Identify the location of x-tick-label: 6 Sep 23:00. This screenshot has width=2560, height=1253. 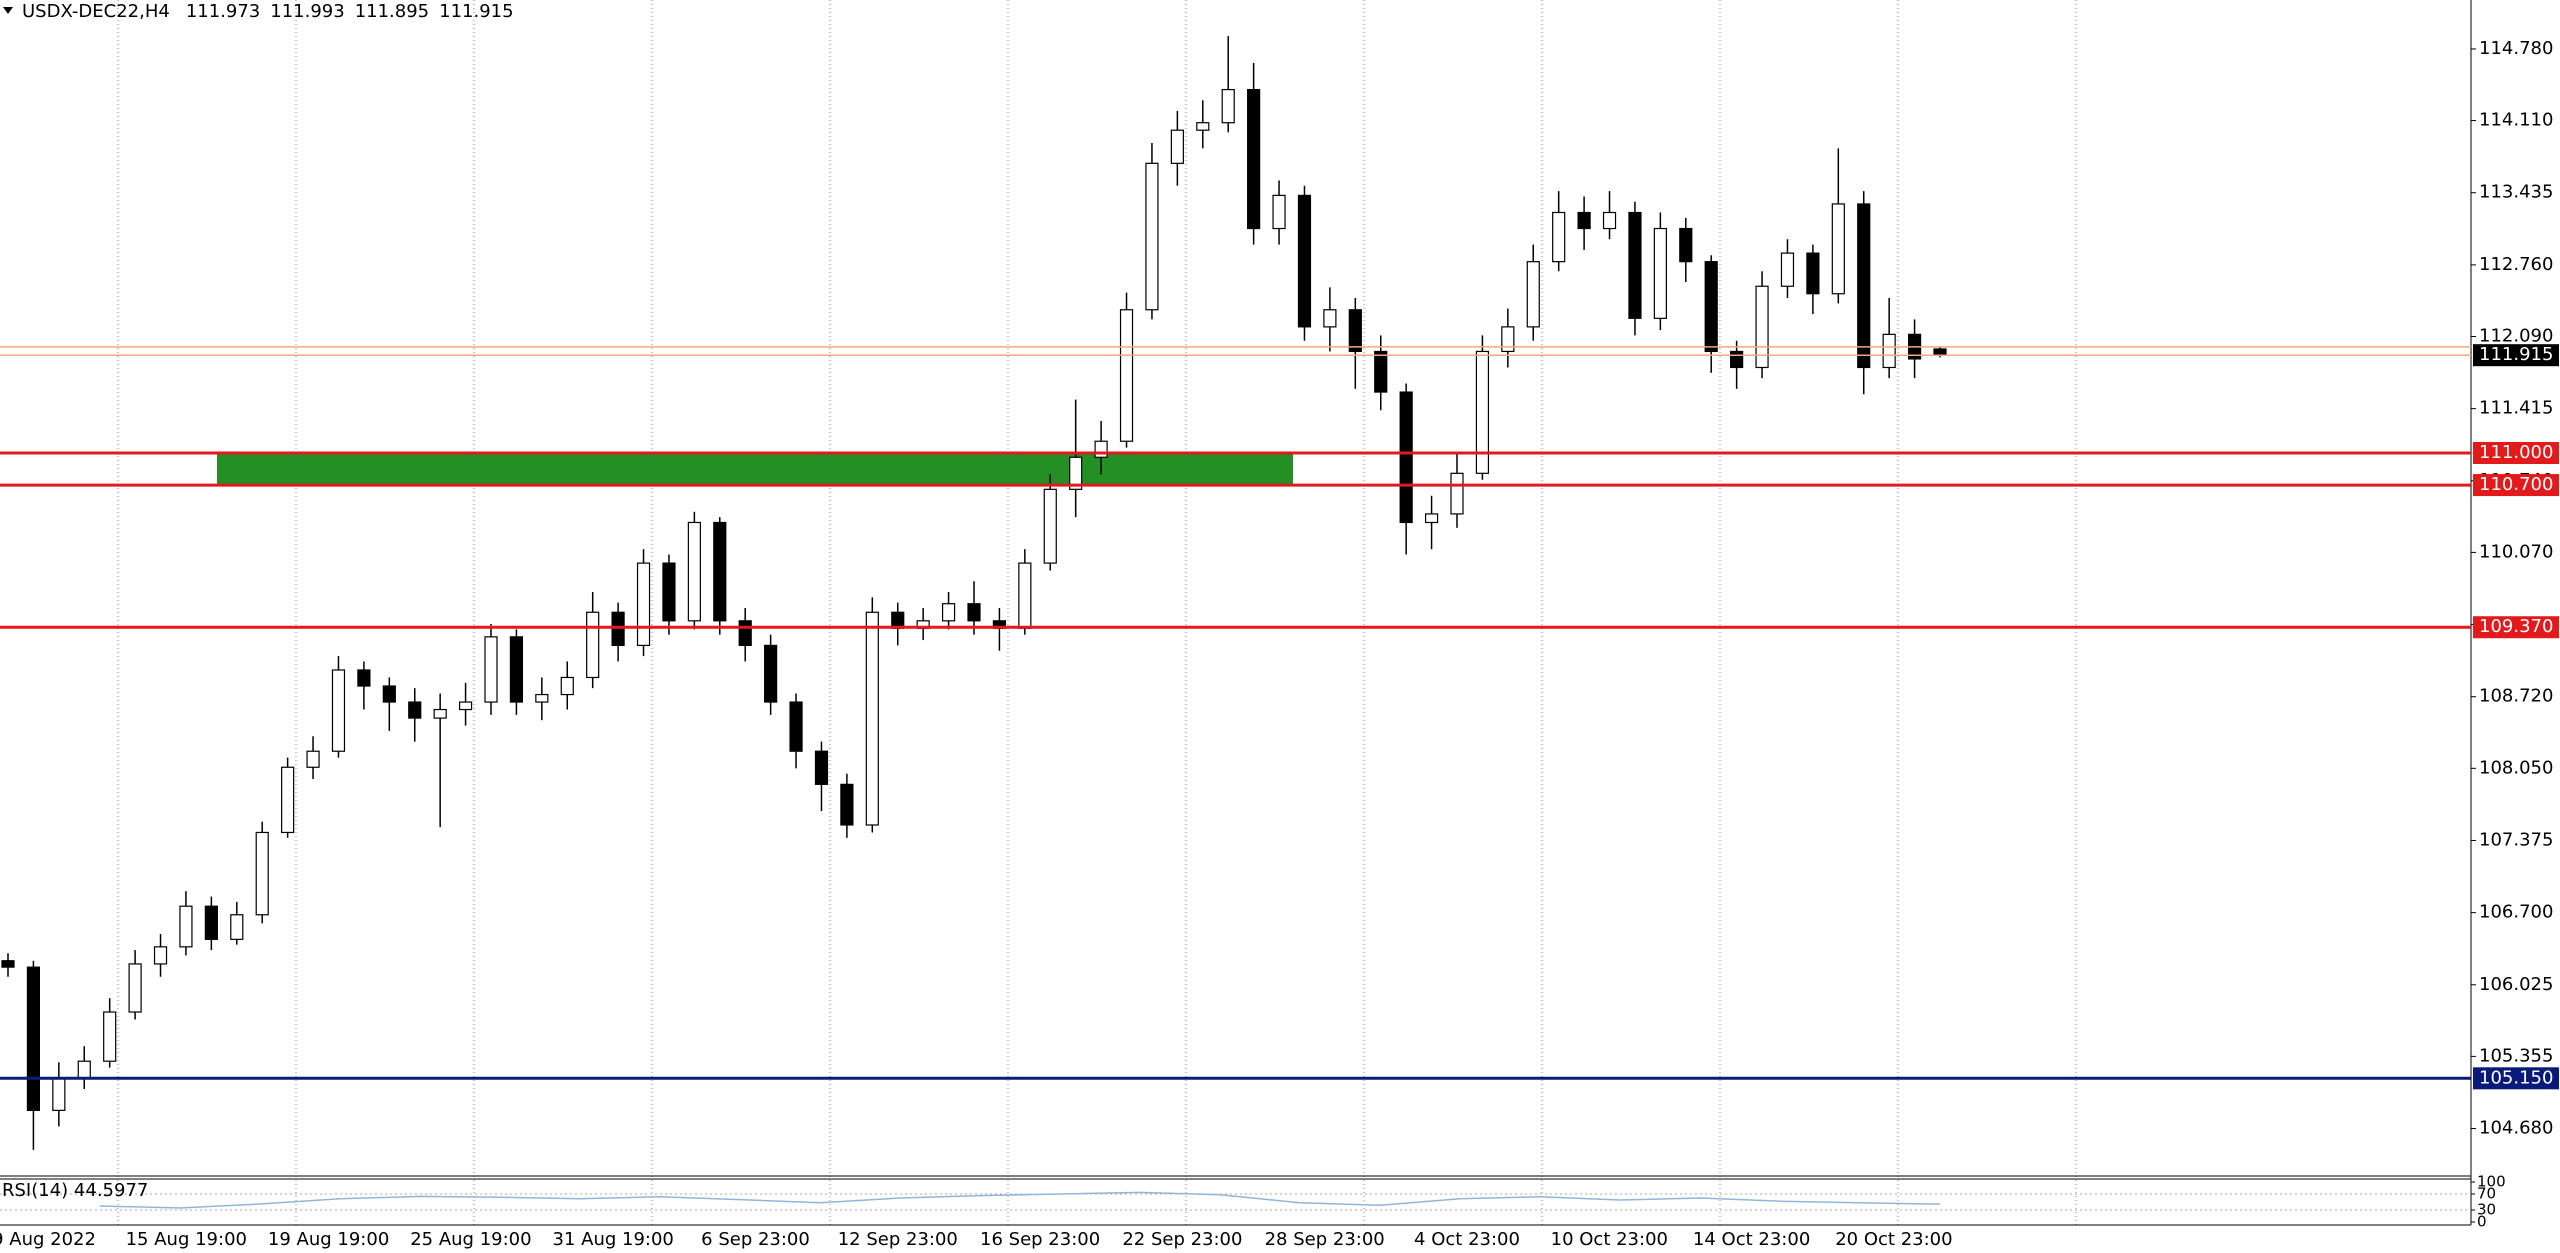
(755, 1239).